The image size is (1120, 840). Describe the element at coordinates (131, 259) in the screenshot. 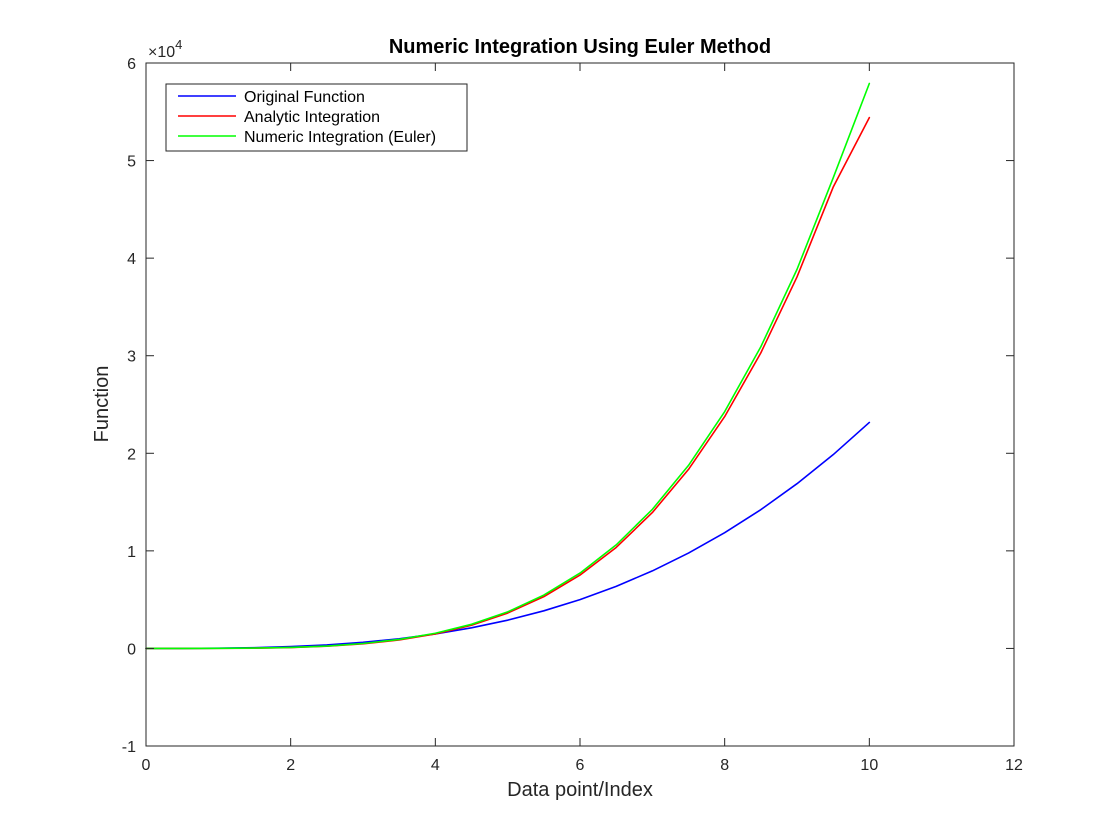

I see `y-tick-label: 4` at that location.